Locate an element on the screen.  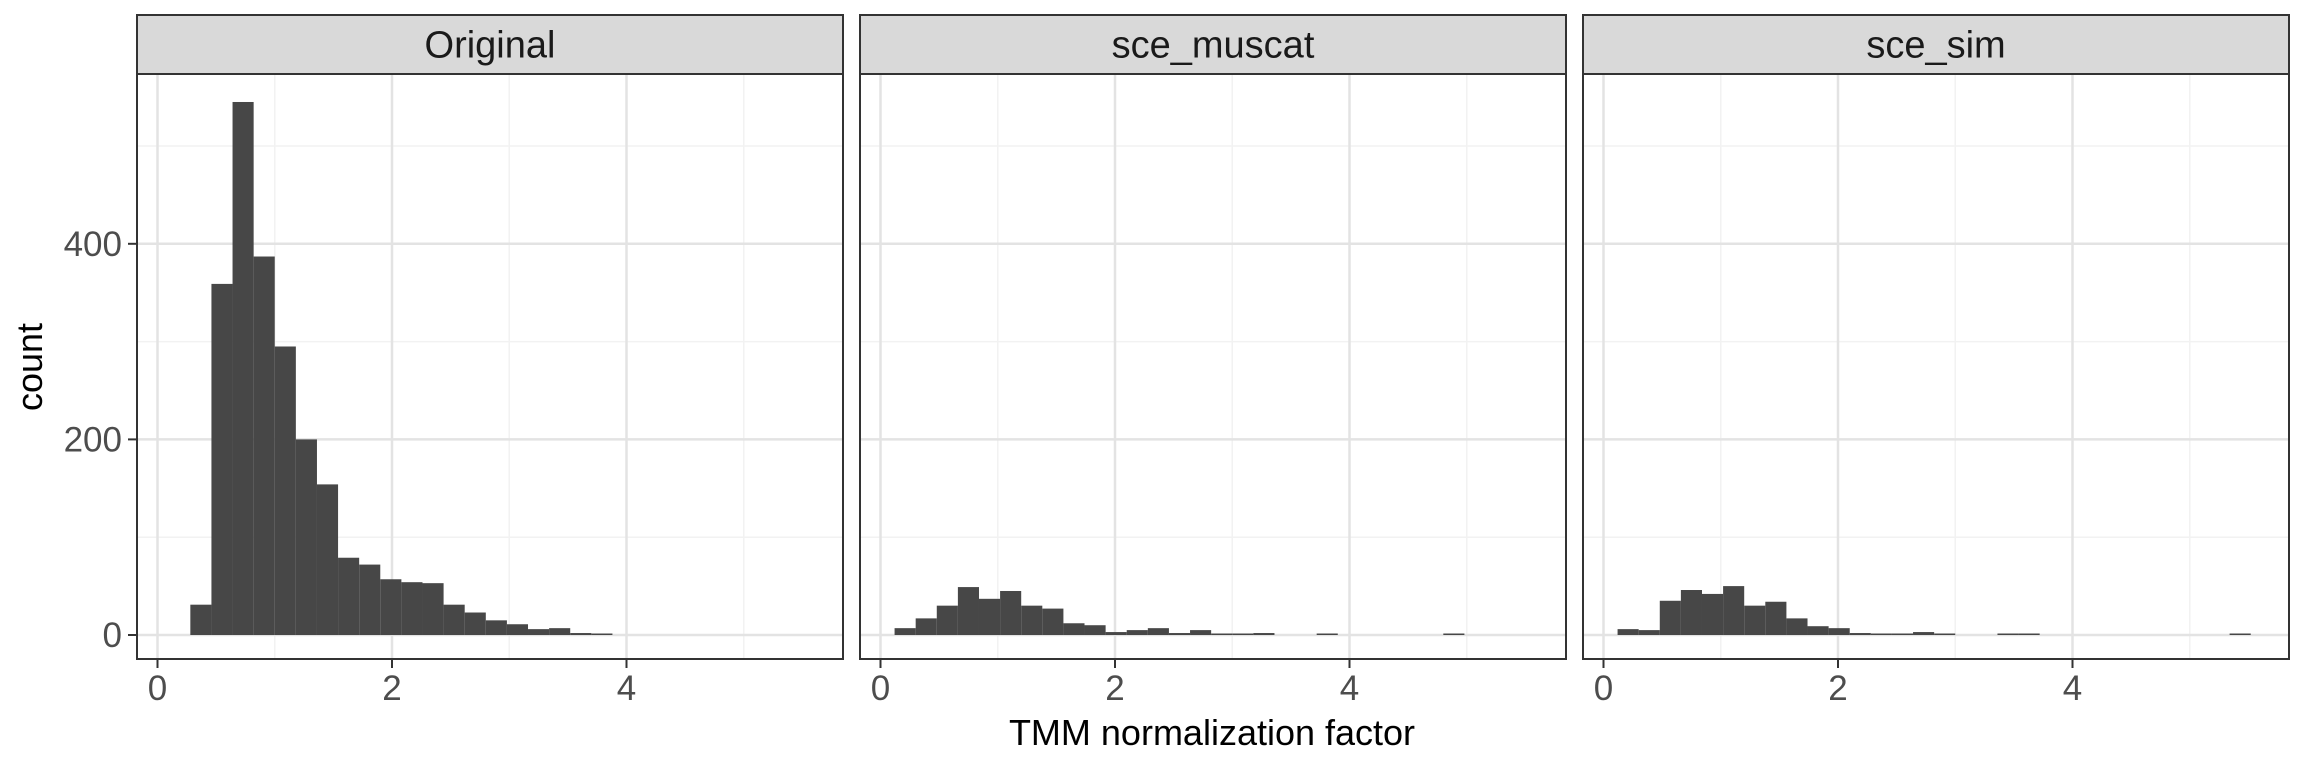
y-axis: 0 200 400 is located at coordinates (100, 440).